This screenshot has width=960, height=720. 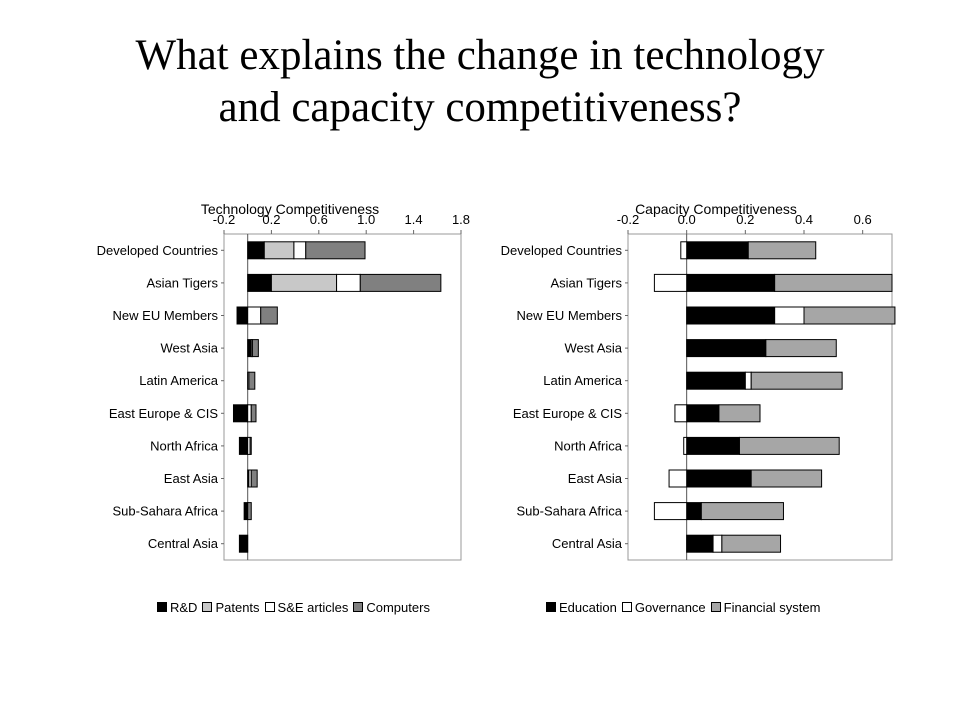 I want to click on bar-patents-developed-countries, so click(x=279, y=250).